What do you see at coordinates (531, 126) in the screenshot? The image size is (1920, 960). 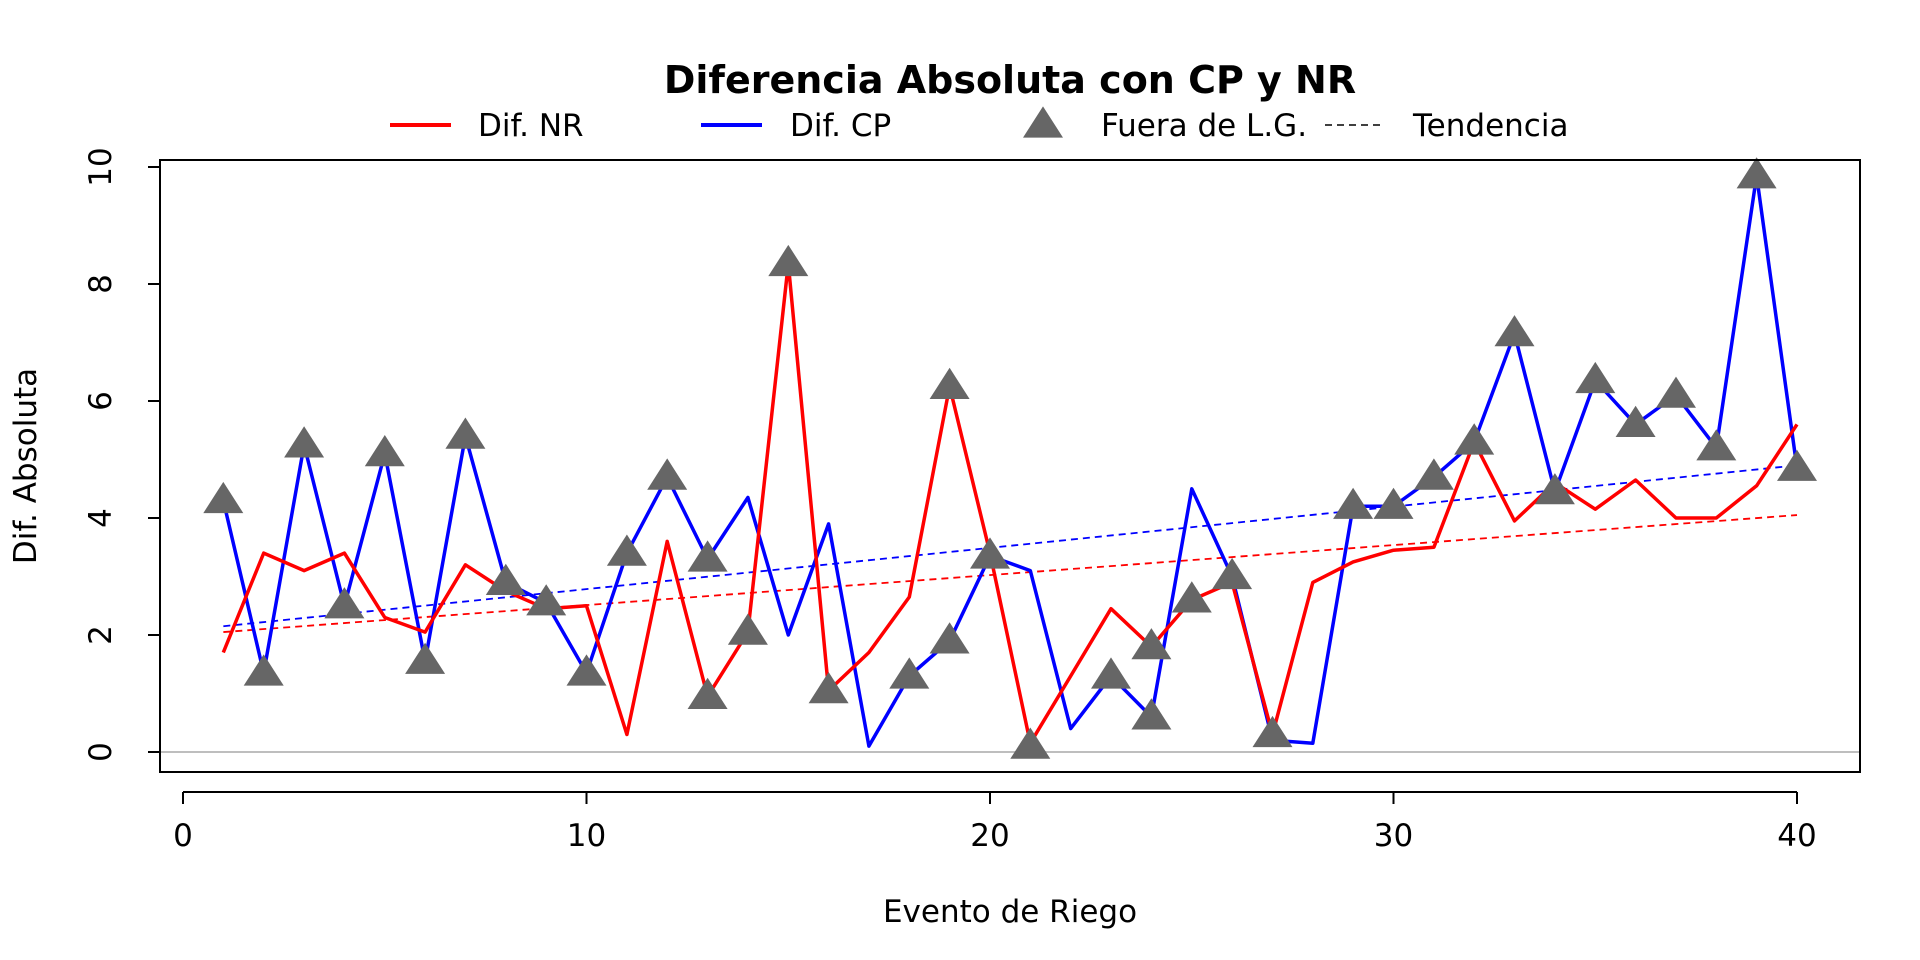 I see `legend-label: Dif. NR` at bounding box center [531, 126].